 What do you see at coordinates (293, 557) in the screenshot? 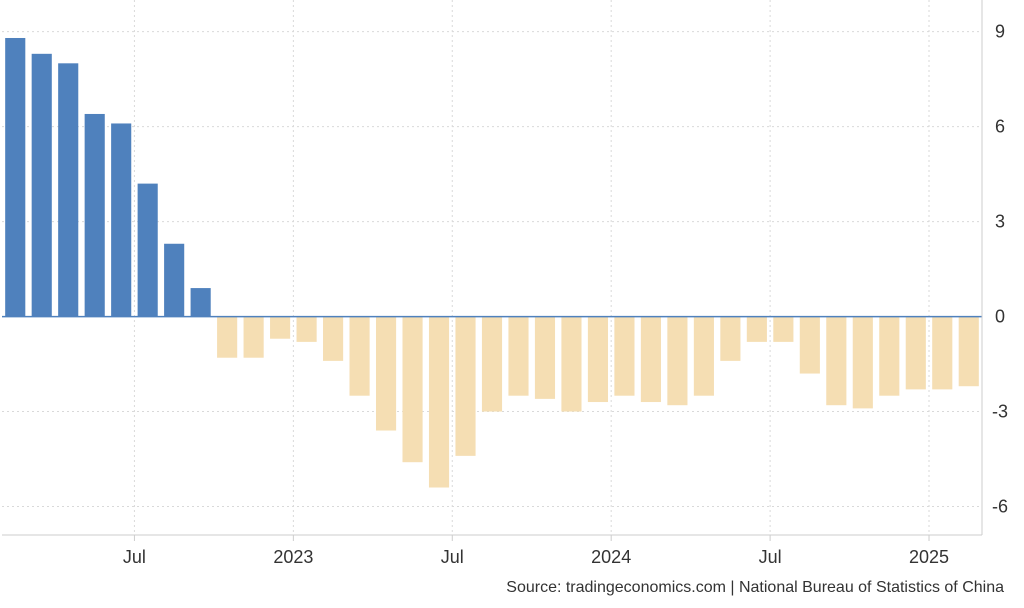
I see `x-tick-label: 2023` at bounding box center [293, 557].